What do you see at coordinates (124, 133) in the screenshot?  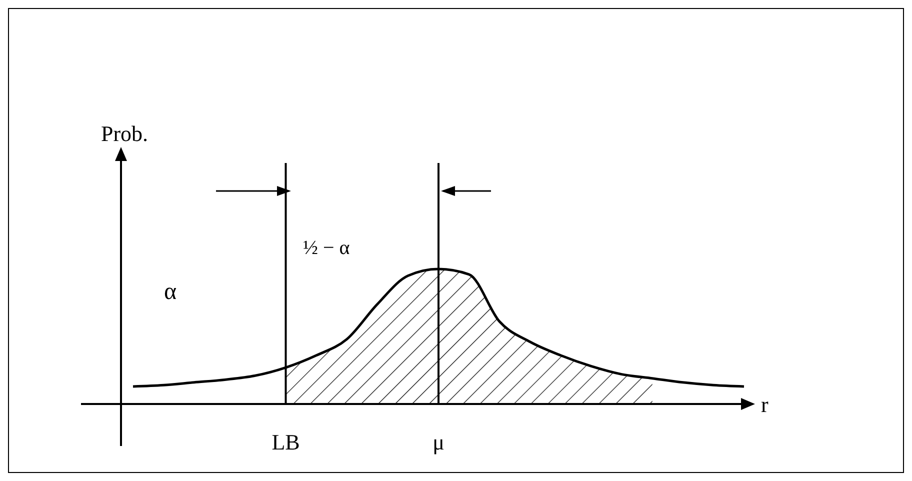 I see `text: Prob.` at bounding box center [124, 133].